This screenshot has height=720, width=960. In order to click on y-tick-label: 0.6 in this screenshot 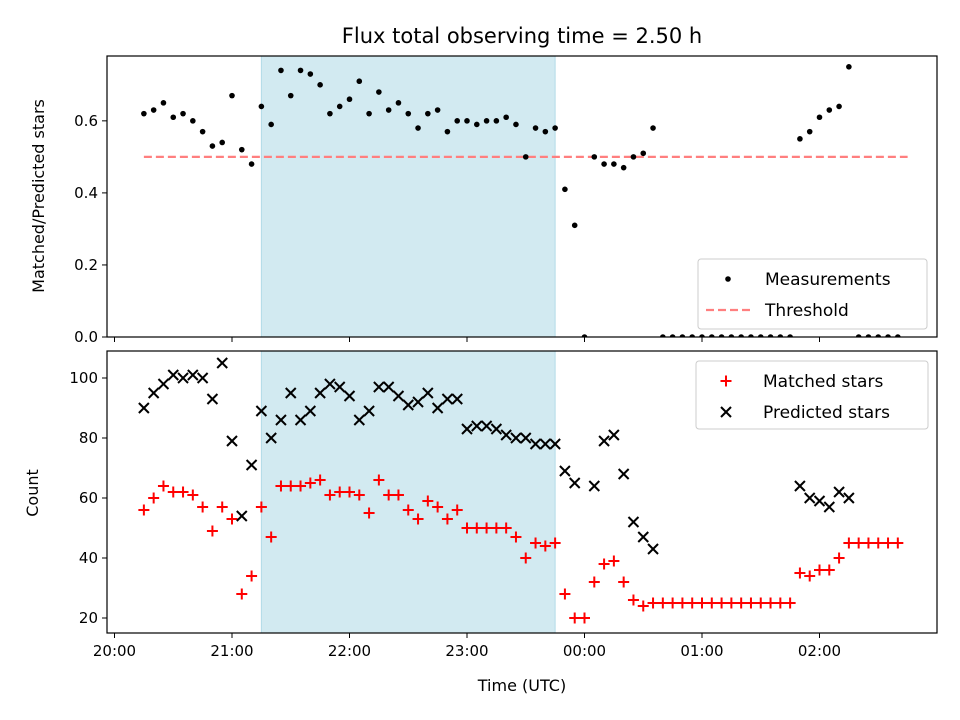, I will do `click(86, 121)`.